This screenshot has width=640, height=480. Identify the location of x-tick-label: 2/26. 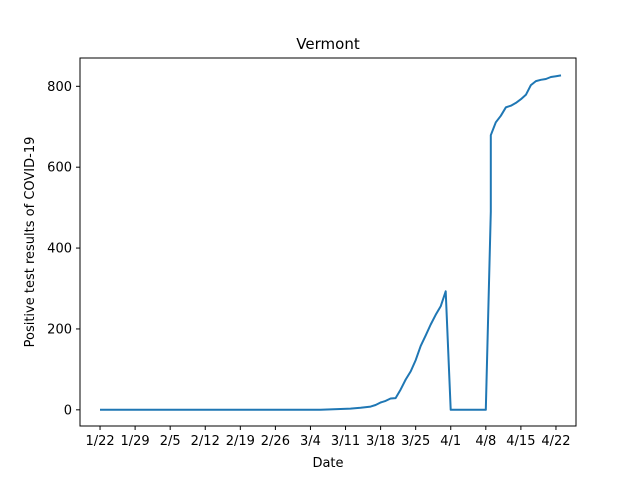
(275, 441).